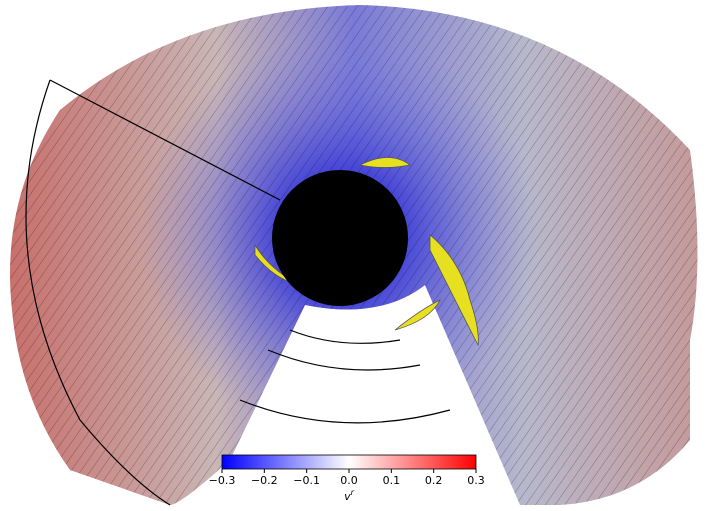  What do you see at coordinates (264, 480) in the screenshot?
I see `colorbar-tick-label: −0.2` at bounding box center [264, 480].